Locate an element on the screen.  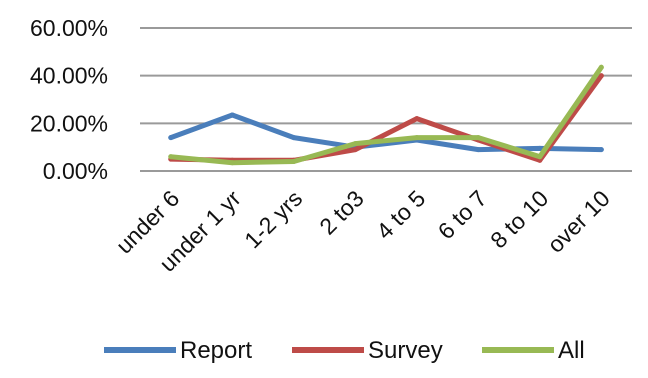
x-tick-label-8-to-10: 8 to 10 is located at coordinates (519, 219).